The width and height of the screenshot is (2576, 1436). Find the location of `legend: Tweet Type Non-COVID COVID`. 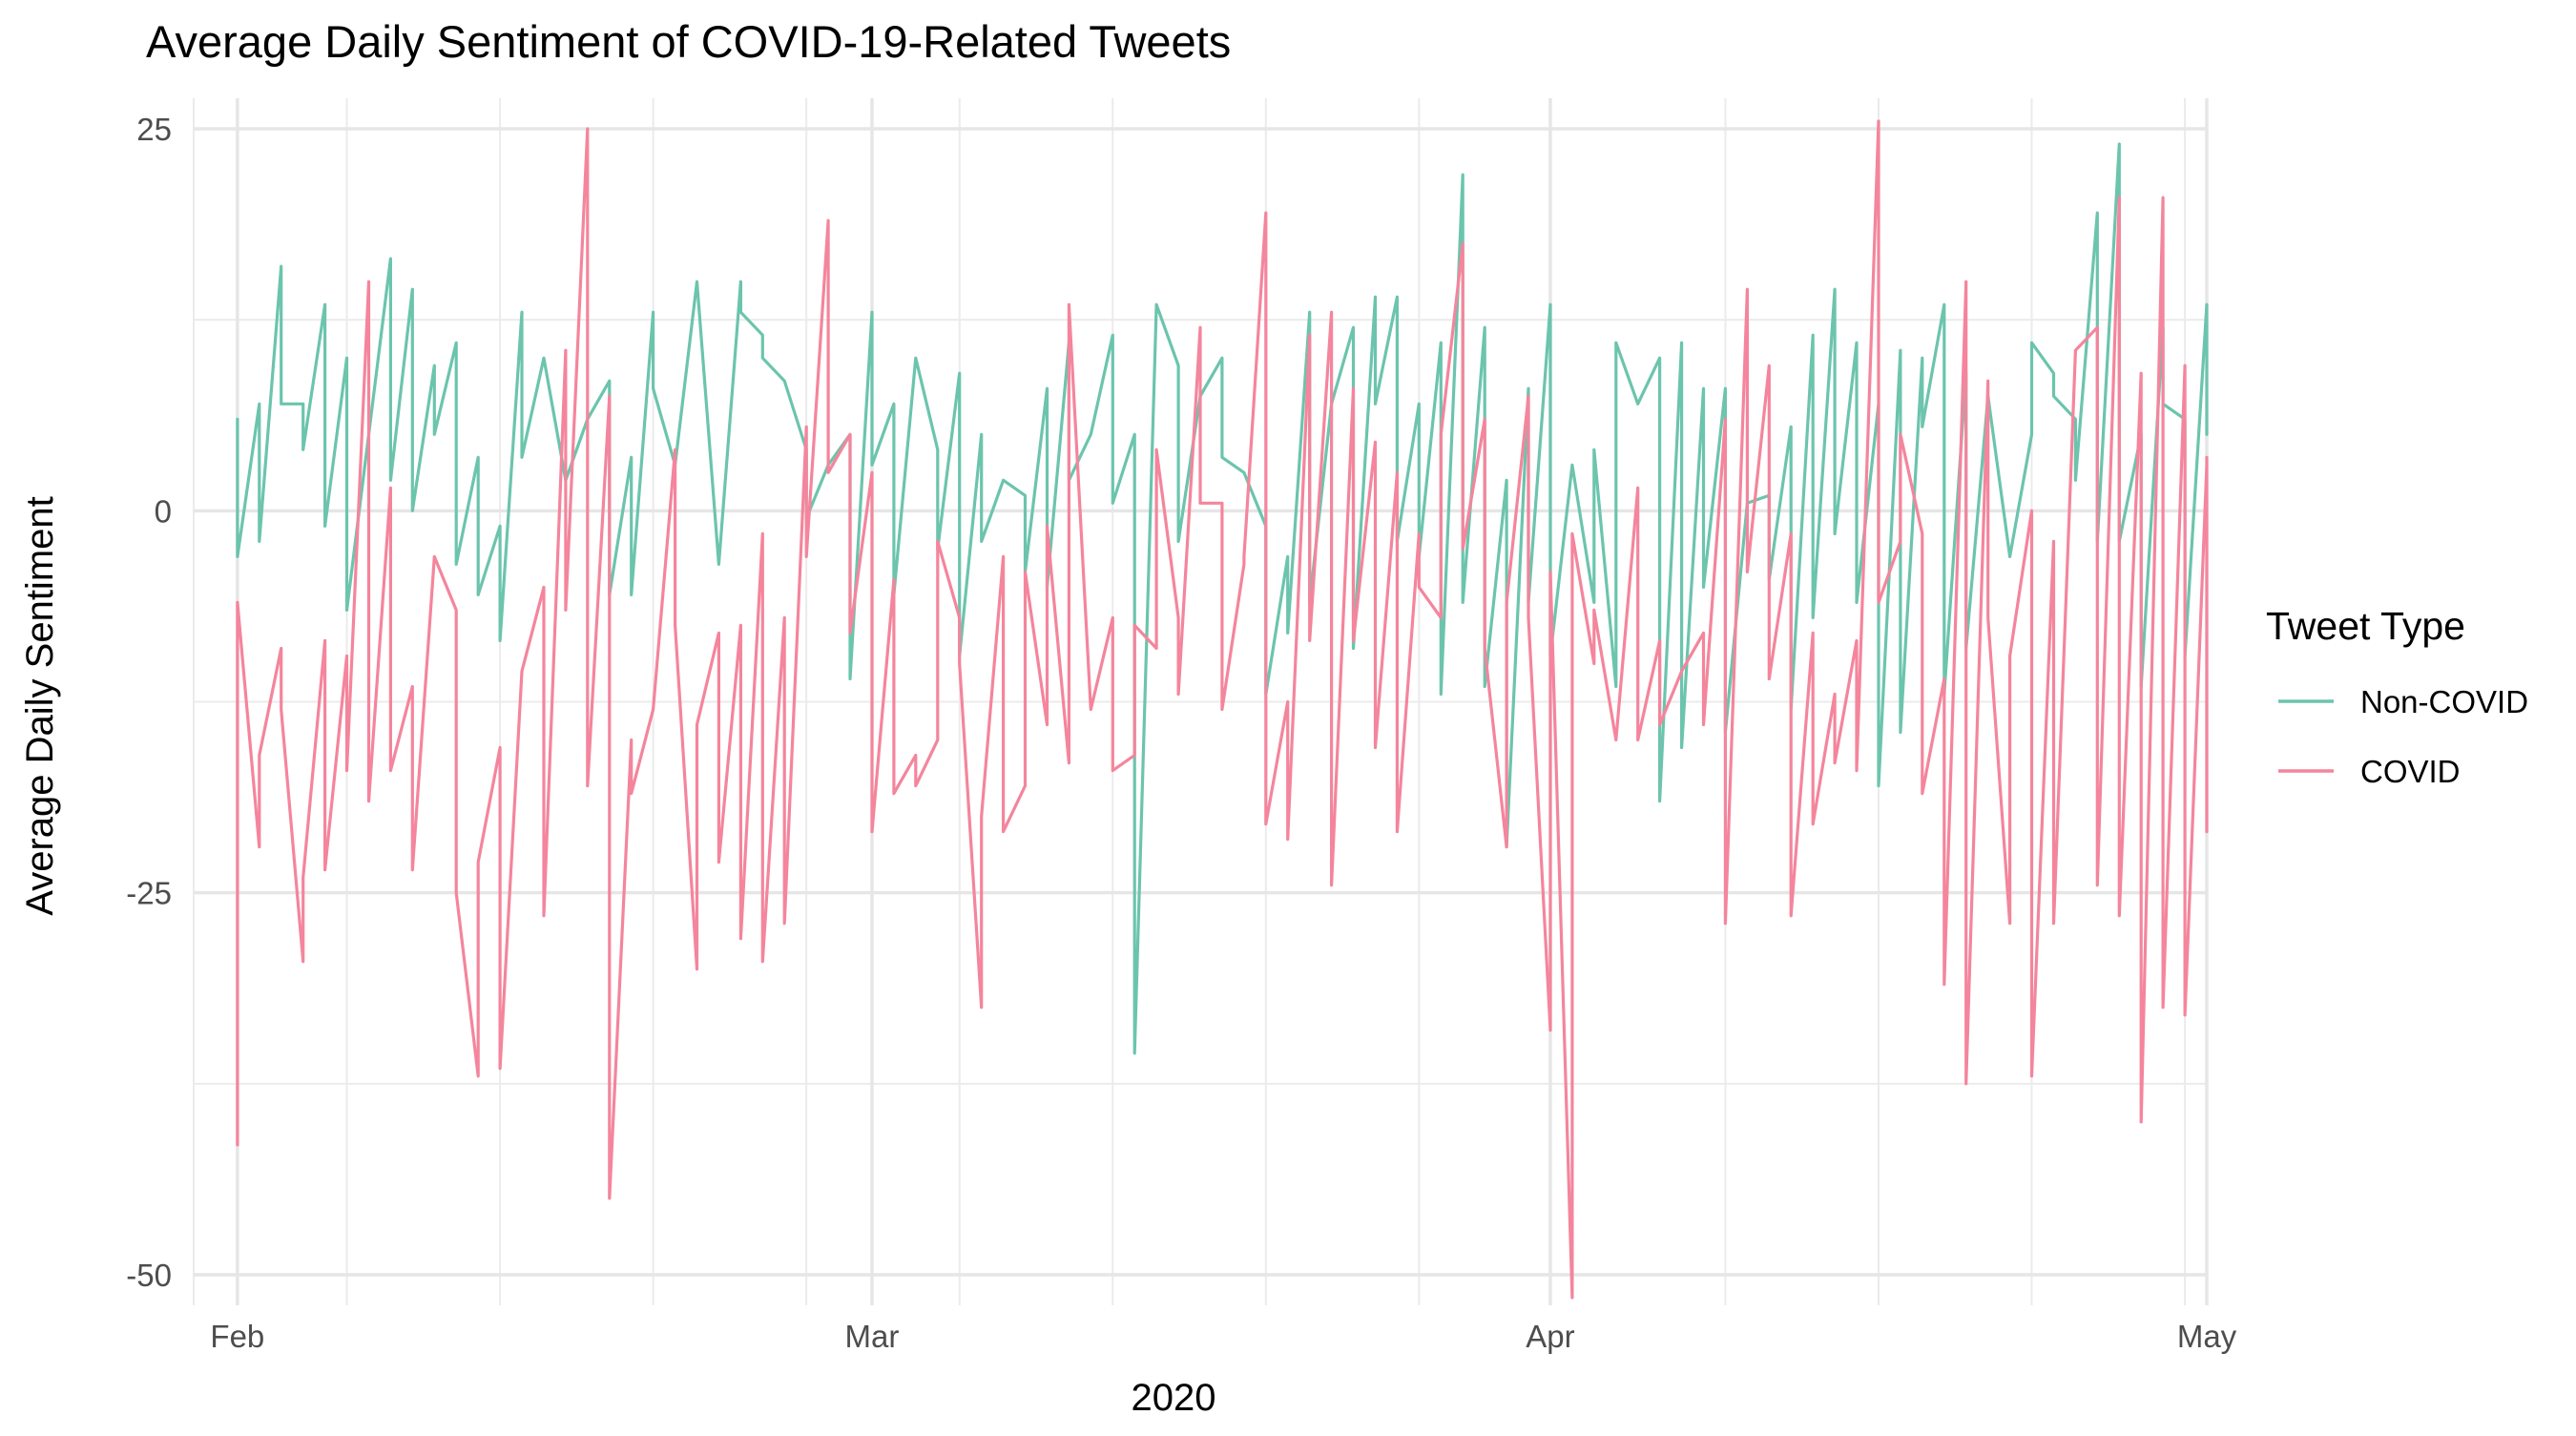

legend: Tweet Type Non-COVID COVID is located at coordinates (2397, 696).